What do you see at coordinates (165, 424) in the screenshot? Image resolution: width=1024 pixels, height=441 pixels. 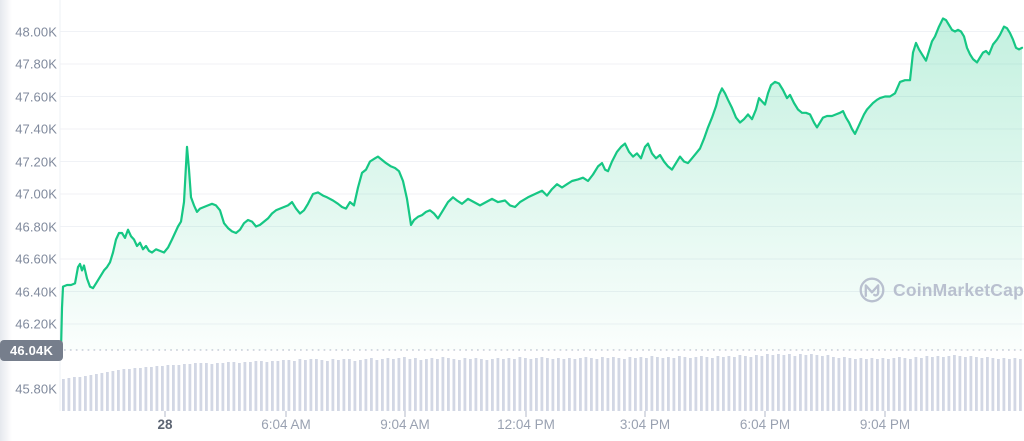 I see `x-axis-label-day: 28` at bounding box center [165, 424].